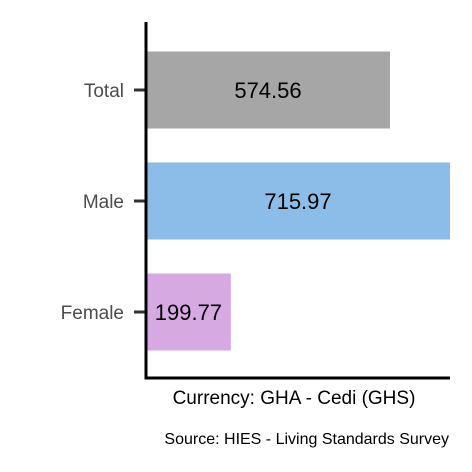 The width and height of the screenshot is (472, 472). What do you see at coordinates (306, 439) in the screenshot?
I see `source-caption: Source: HIES - Living Standards Survey` at bounding box center [306, 439].